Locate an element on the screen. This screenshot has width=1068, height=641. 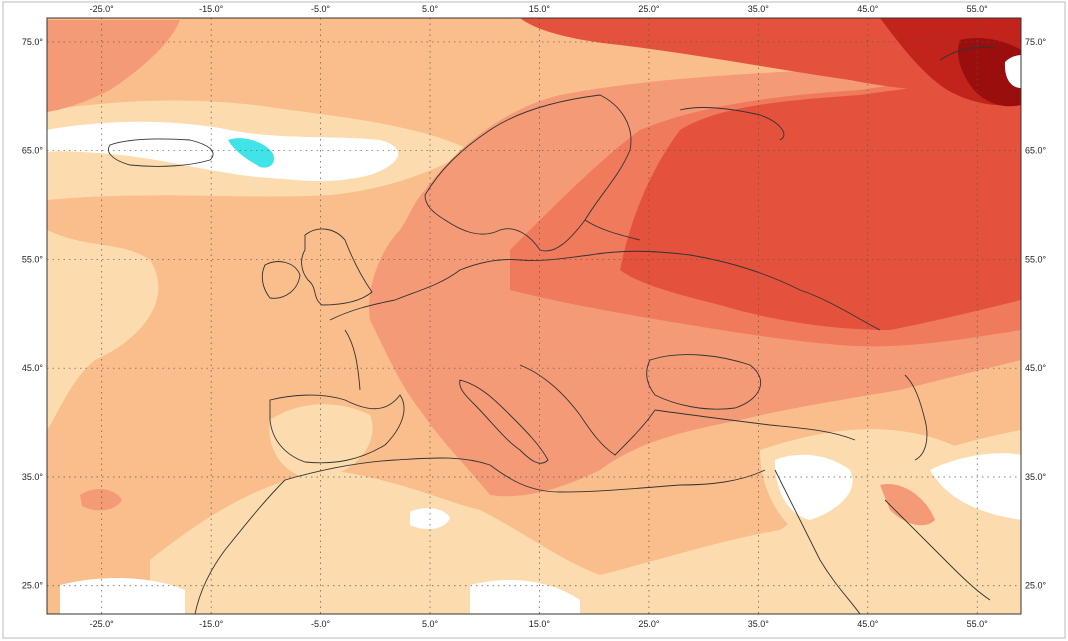
lat-tick-label-left: 55.0° is located at coordinates (33, 259).